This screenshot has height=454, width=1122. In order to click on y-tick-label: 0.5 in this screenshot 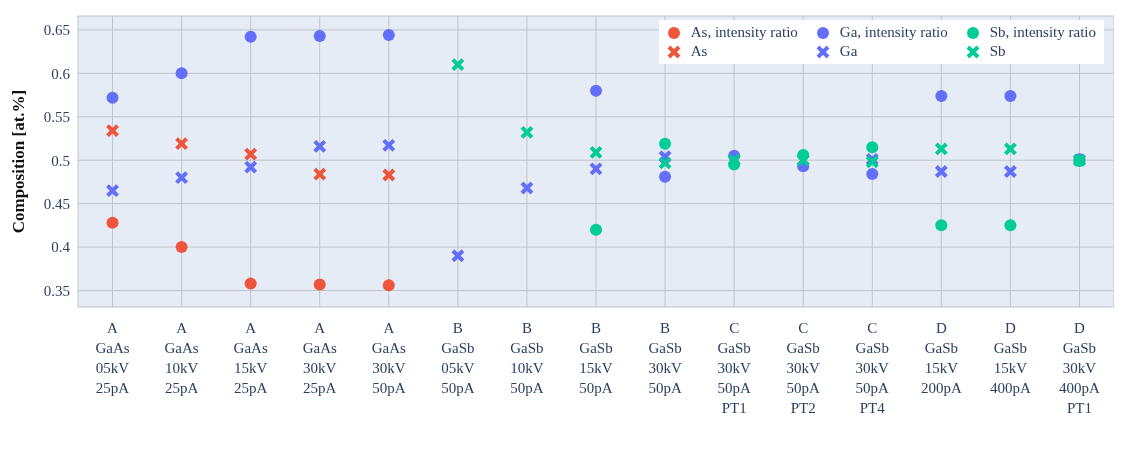, I will do `click(60, 160)`.